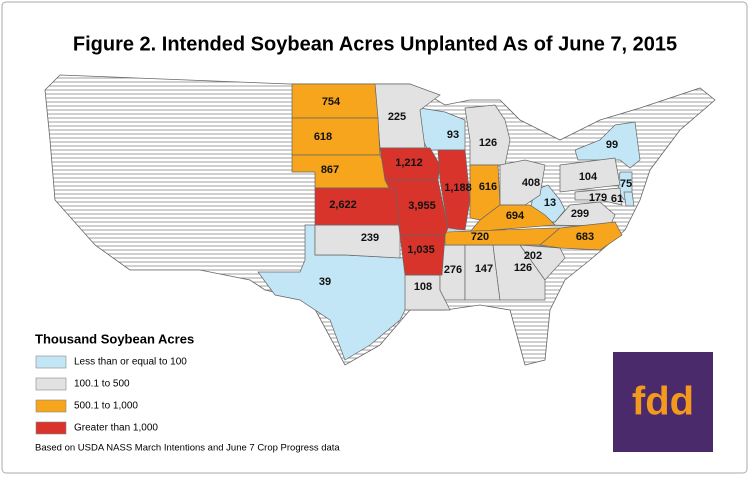  I want to click on state-value: 61, so click(617, 199).